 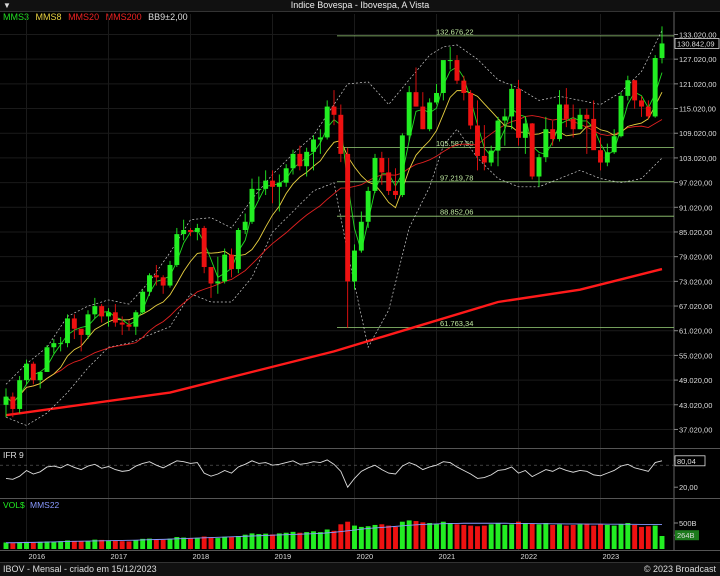 I want to click on last-price-box, so click(x=697, y=43).